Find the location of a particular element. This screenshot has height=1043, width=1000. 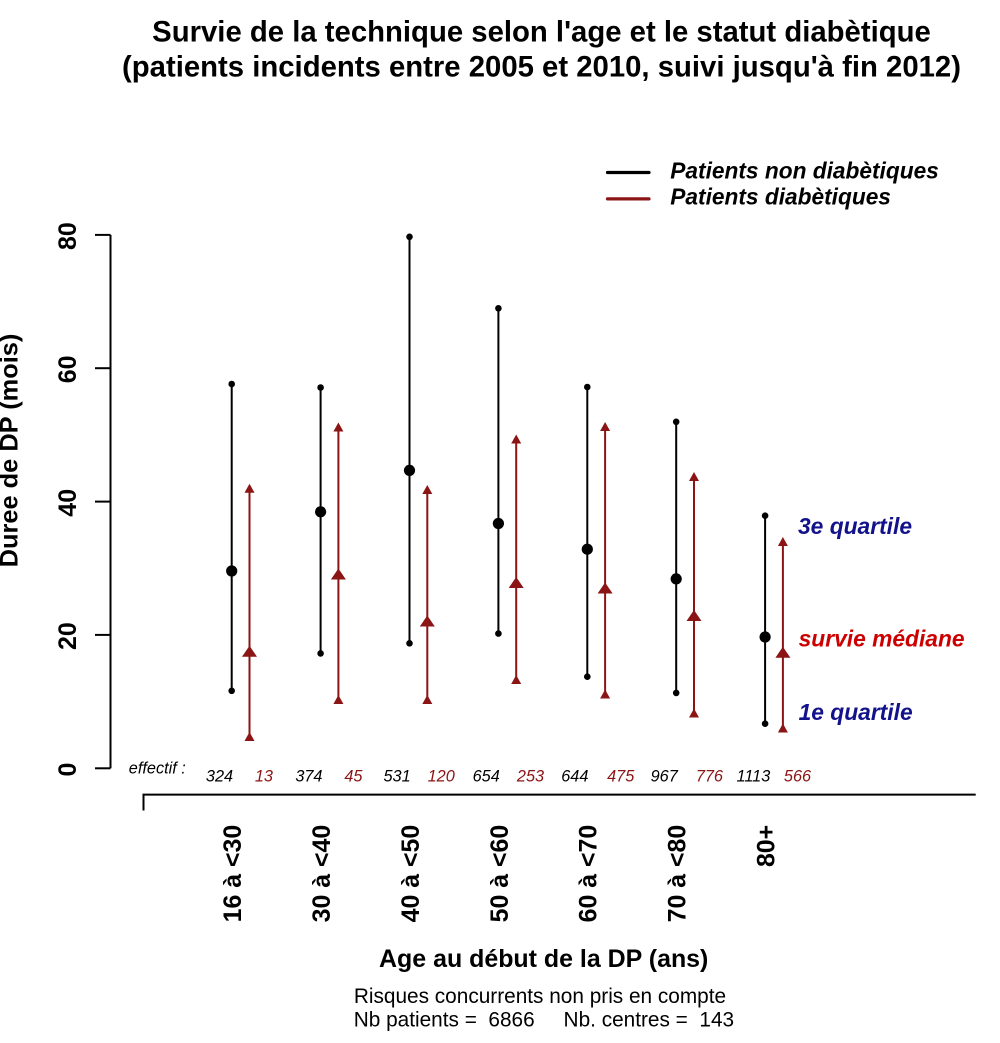

svg-text: 776 is located at coordinates (710, 777).